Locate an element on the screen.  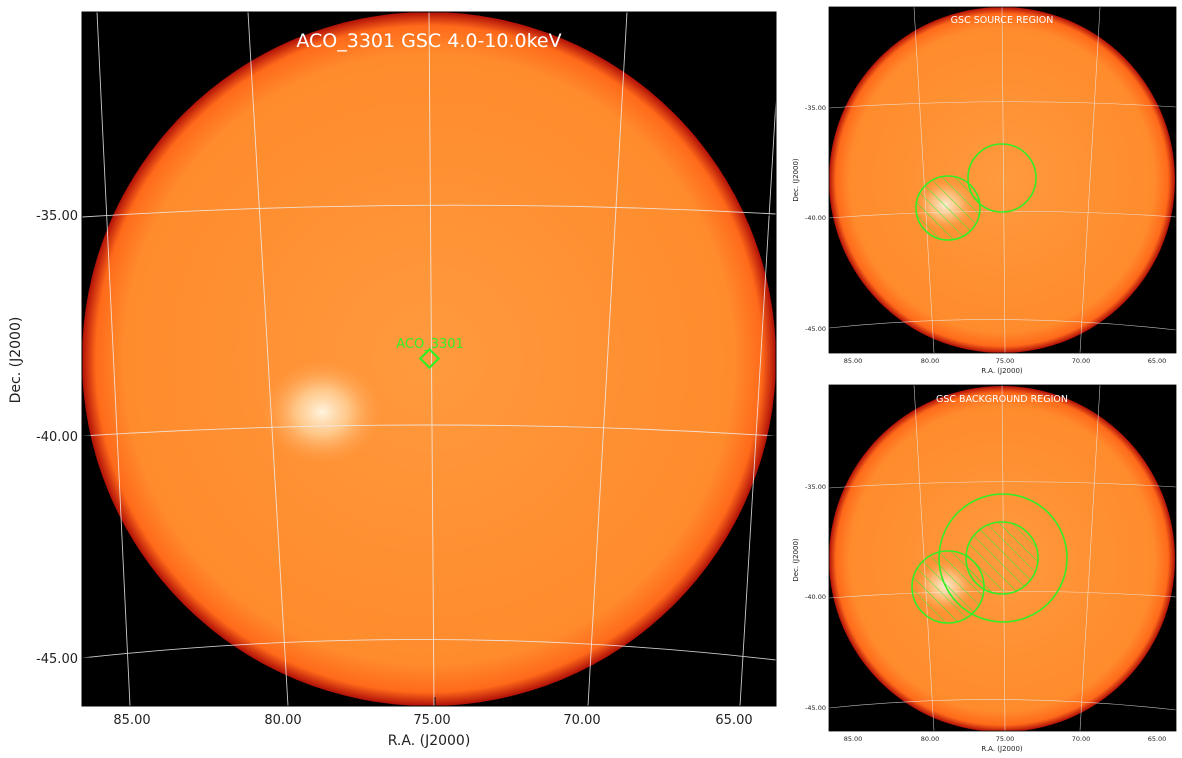
detector-disk is located at coordinates (1002, 180).